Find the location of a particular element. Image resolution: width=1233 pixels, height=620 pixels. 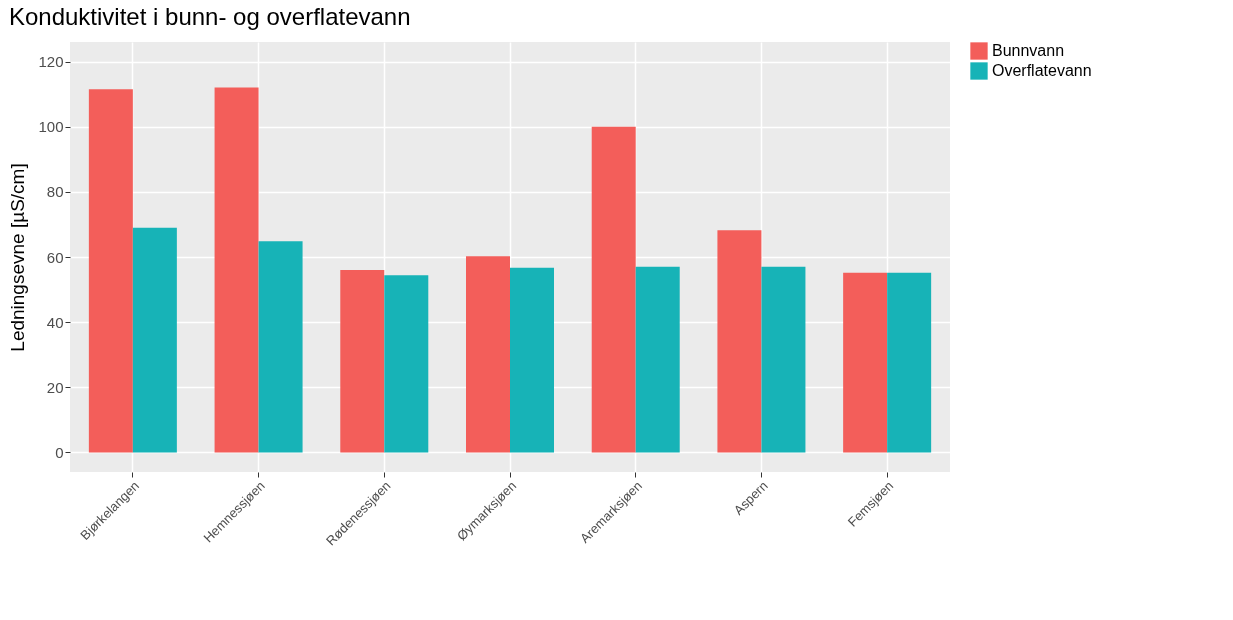

y-tick-label: 40 is located at coordinates (55, 322).